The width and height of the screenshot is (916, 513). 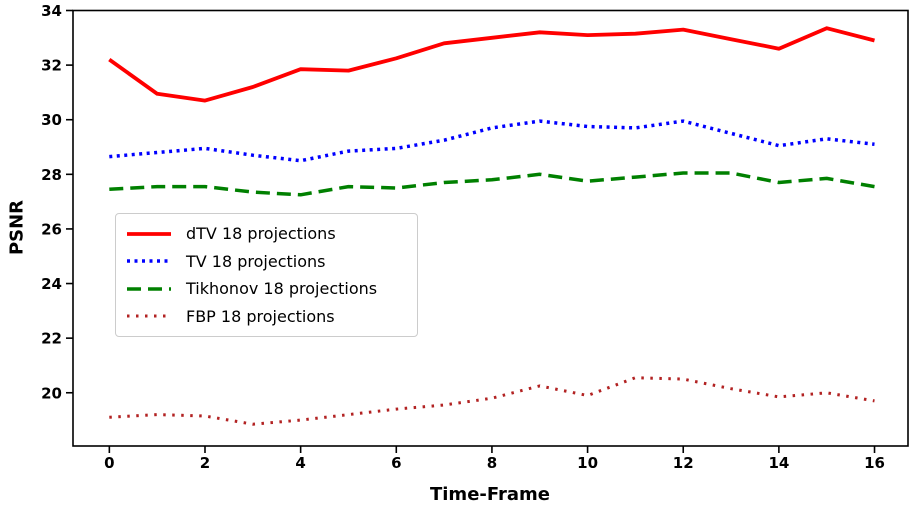 I want to click on y-tick-label: 22, so click(x=51, y=339).